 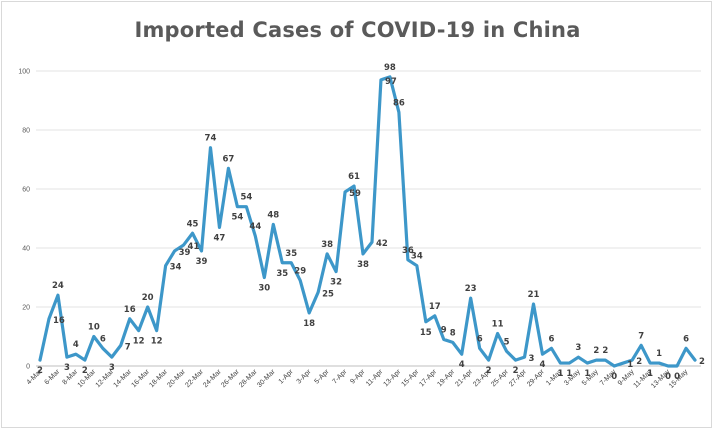 I want to click on x-tick-label: 22-Mar, so click(x=194, y=378).